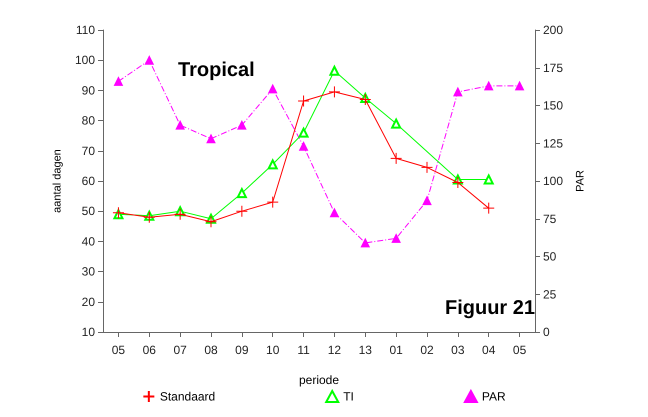  I want to click on annotation: Tropical, so click(216, 70).